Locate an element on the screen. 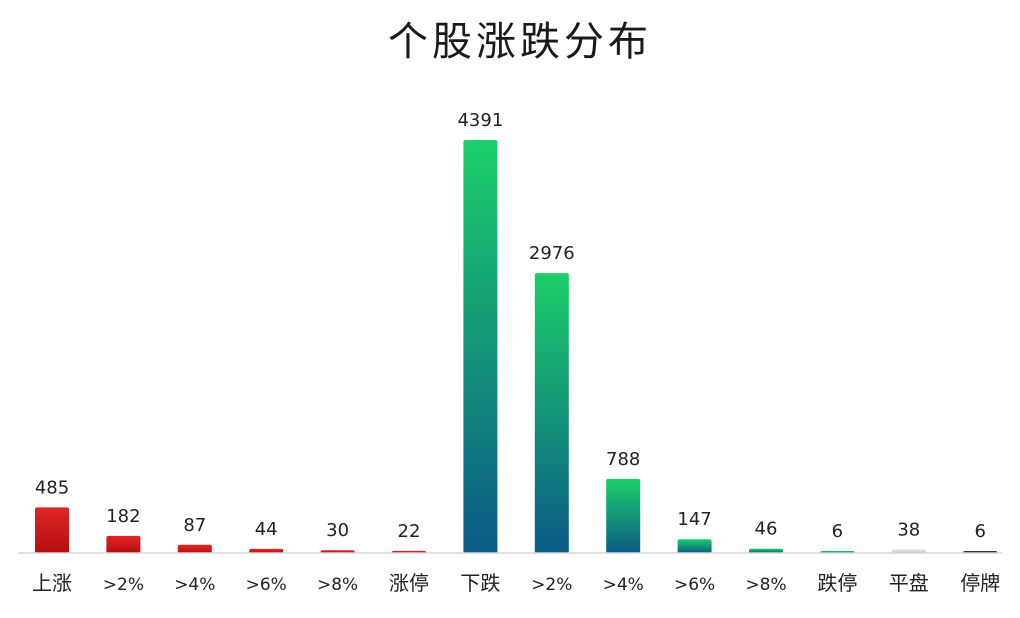  tick-label-9: >6% is located at coordinates (694, 585).